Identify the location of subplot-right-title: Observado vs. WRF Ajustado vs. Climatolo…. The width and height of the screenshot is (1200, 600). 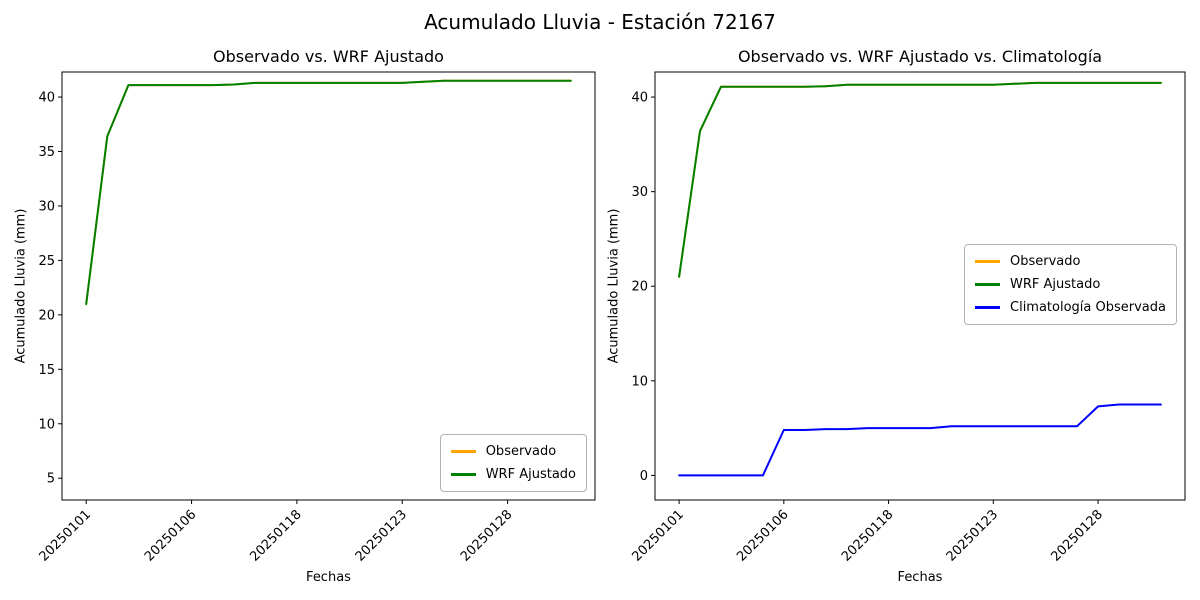
(920, 56).